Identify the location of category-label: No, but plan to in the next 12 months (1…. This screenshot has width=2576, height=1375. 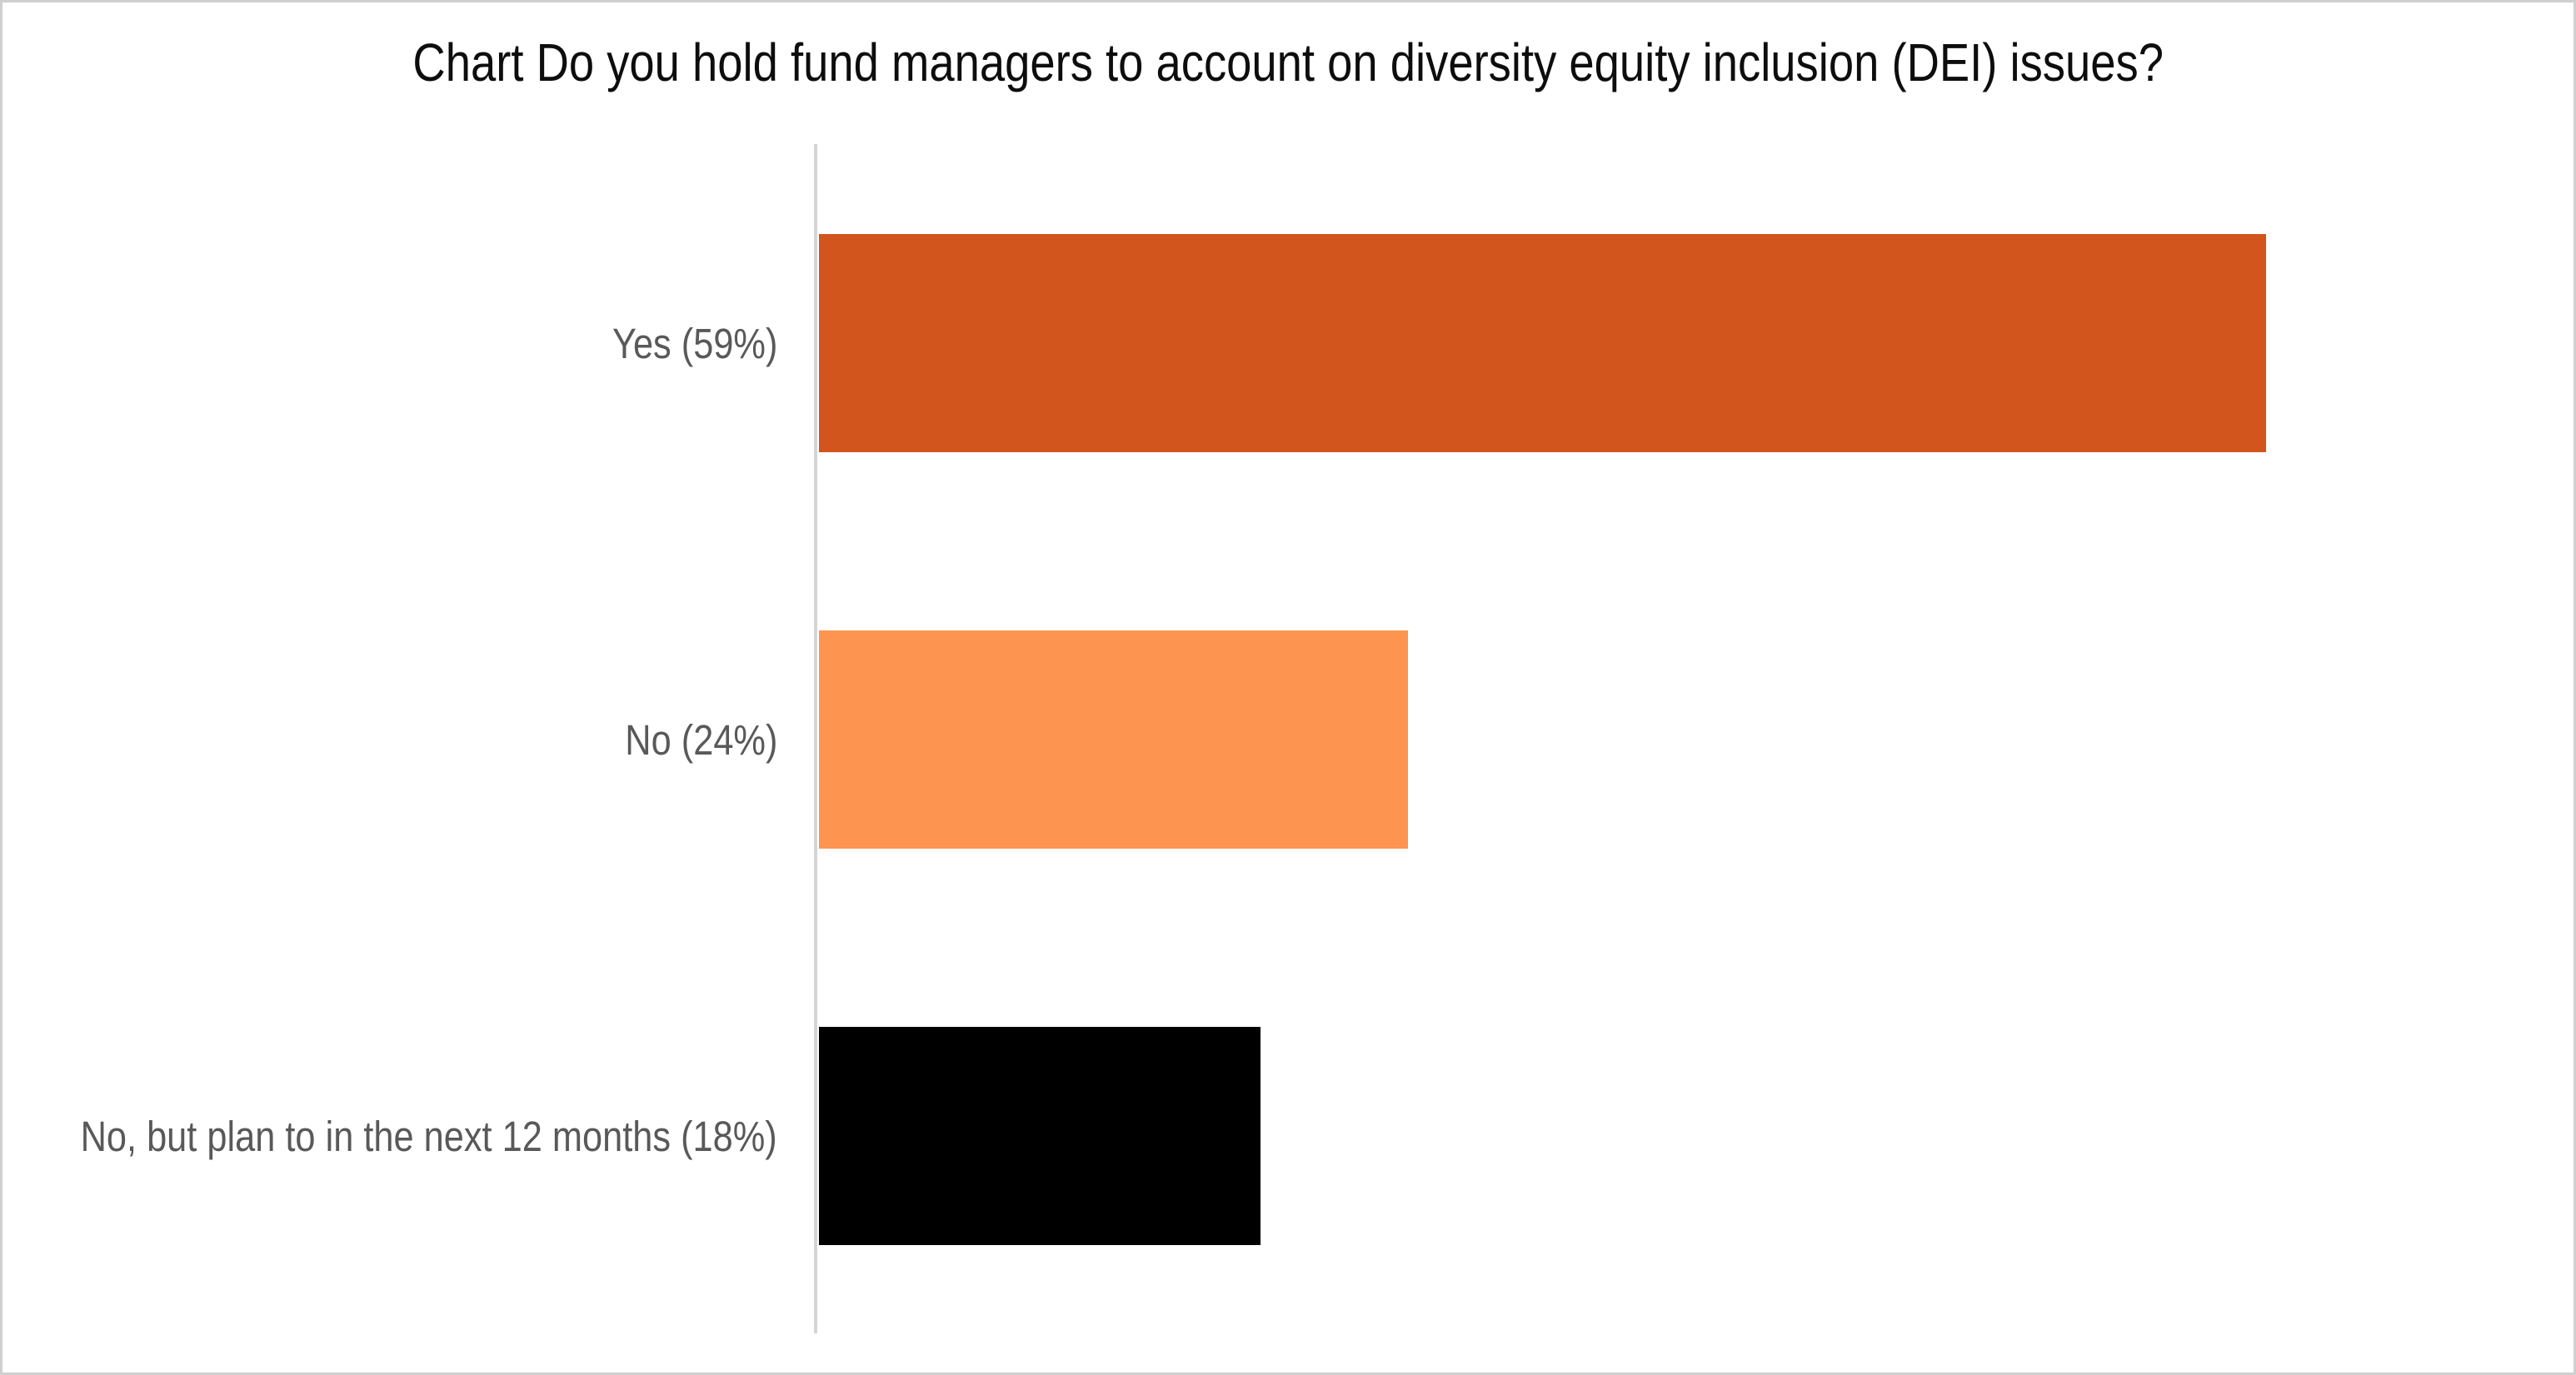
(389, 1136).